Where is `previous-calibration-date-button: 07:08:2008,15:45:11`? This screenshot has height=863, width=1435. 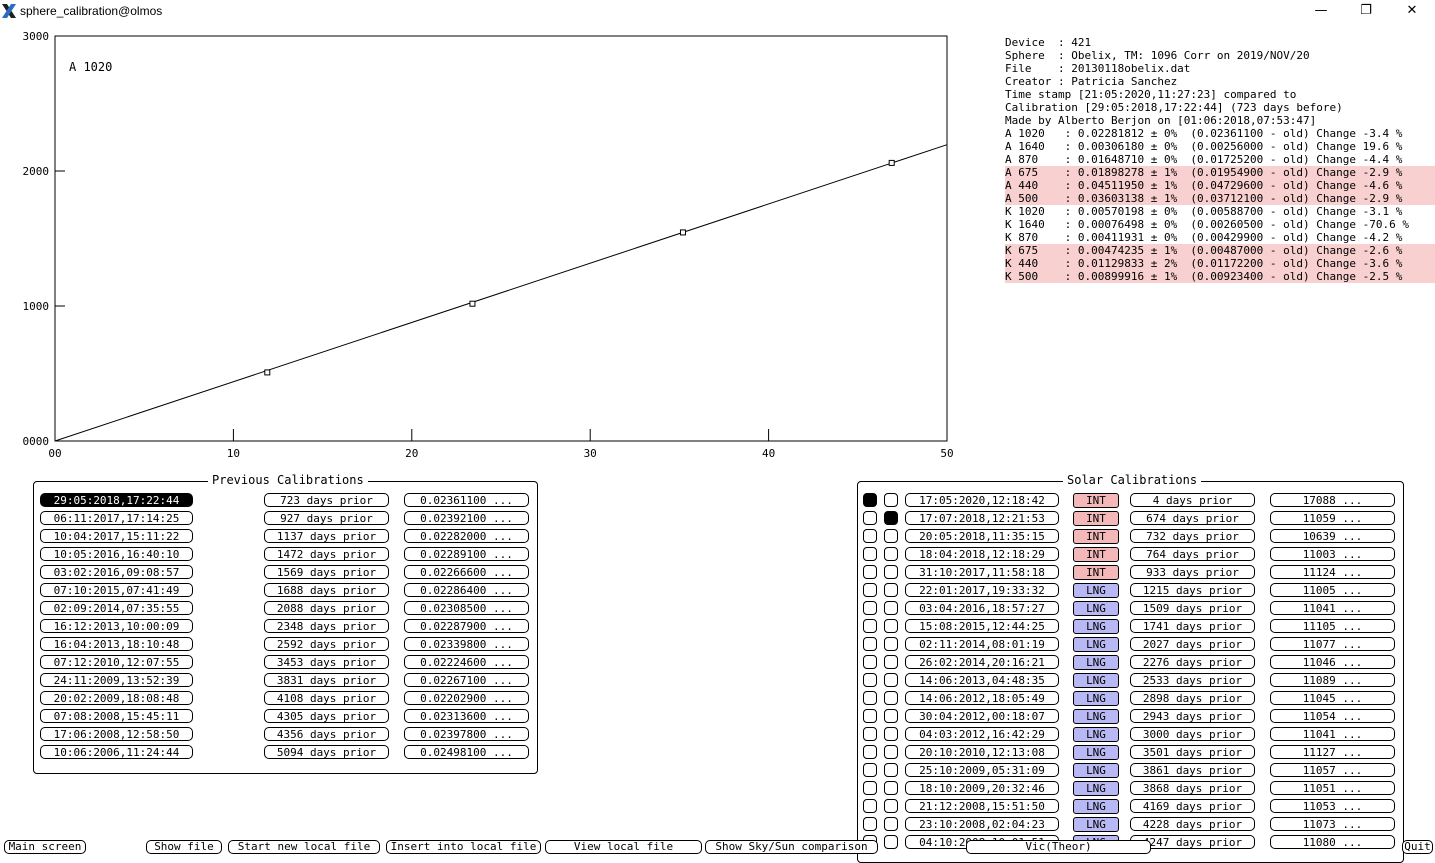
previous-calibration-date-button: 07:08:2008,15:45:11 is located at coordinates (116, 716).